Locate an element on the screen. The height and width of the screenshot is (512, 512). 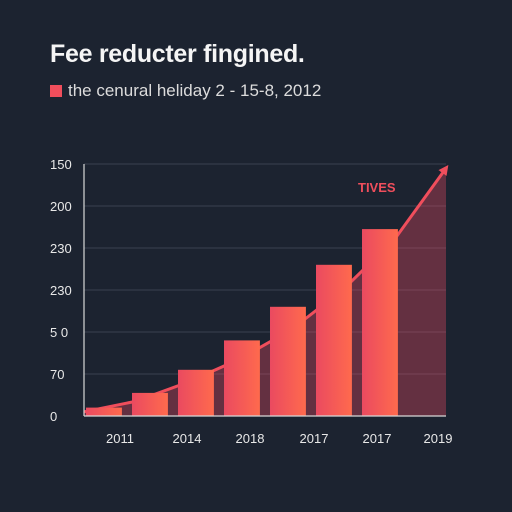
chart-title: Fee reducter fingined. is located at coordinates (177, 54).